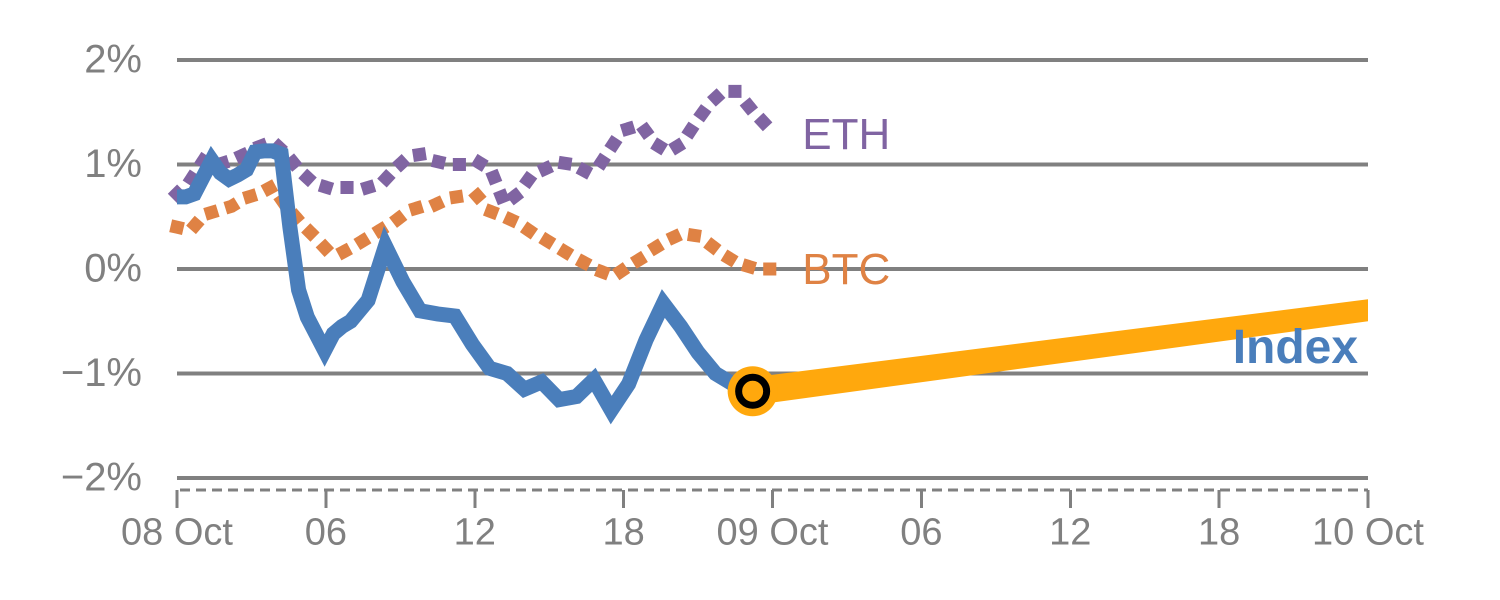 Image resolution: width=1500 pixels, height=600 pixels. I want to click on x-tick-label: 09 Oct, so click(773, 532).